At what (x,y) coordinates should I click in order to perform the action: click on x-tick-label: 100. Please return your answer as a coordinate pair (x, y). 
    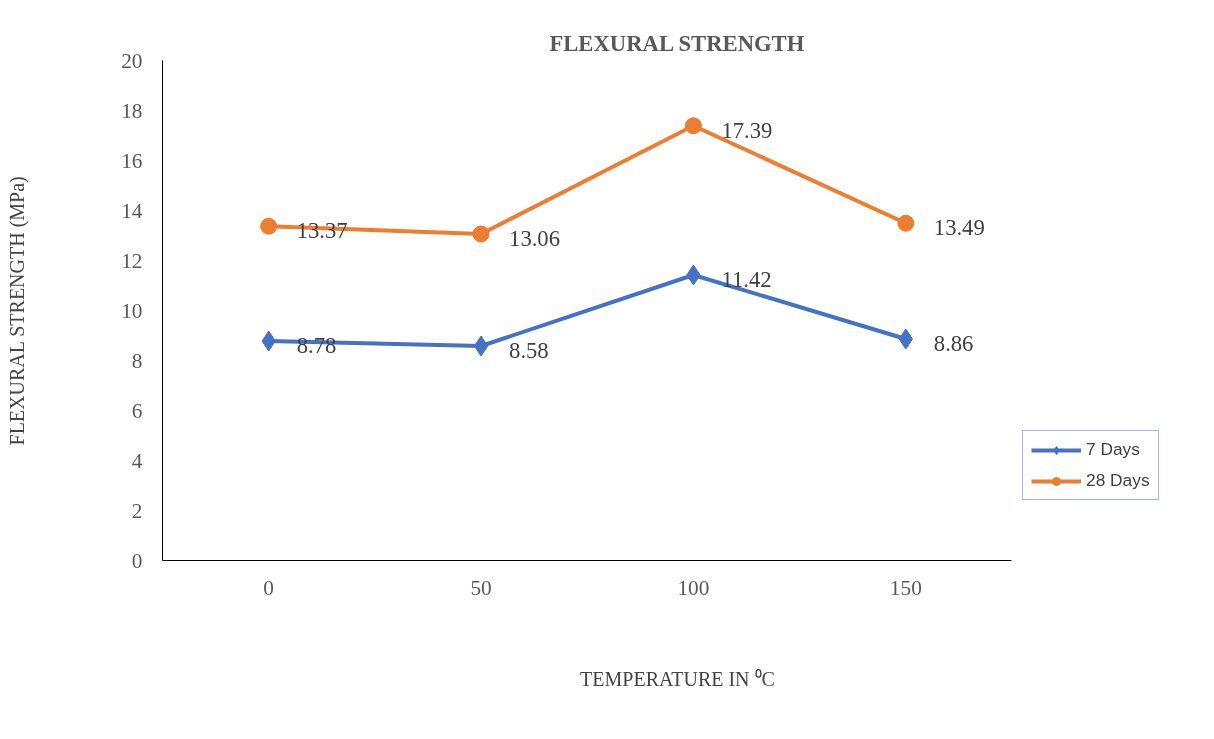
    Looking at the image, I should click on (693, 587).